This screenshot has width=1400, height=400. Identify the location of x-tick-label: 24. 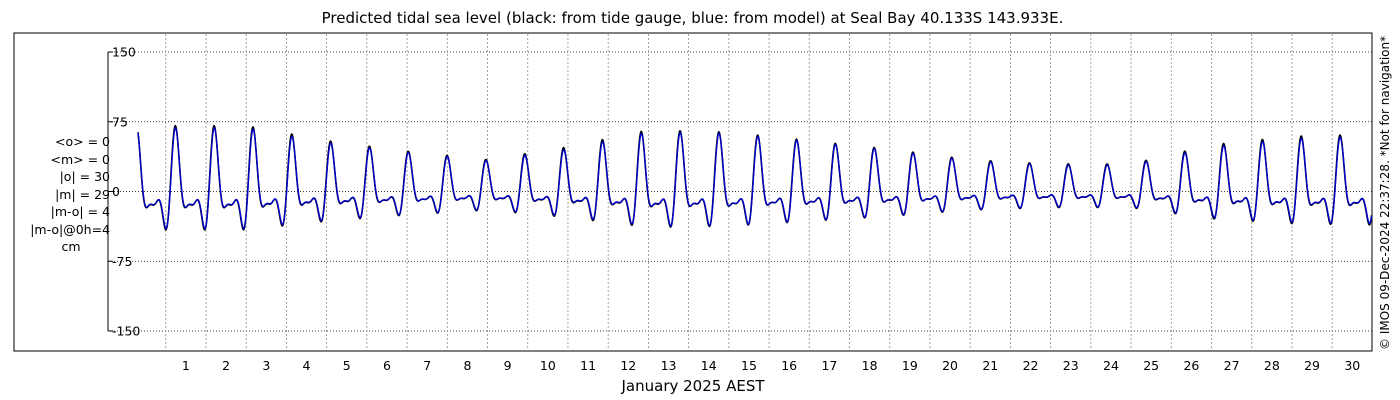
(1111, 365).